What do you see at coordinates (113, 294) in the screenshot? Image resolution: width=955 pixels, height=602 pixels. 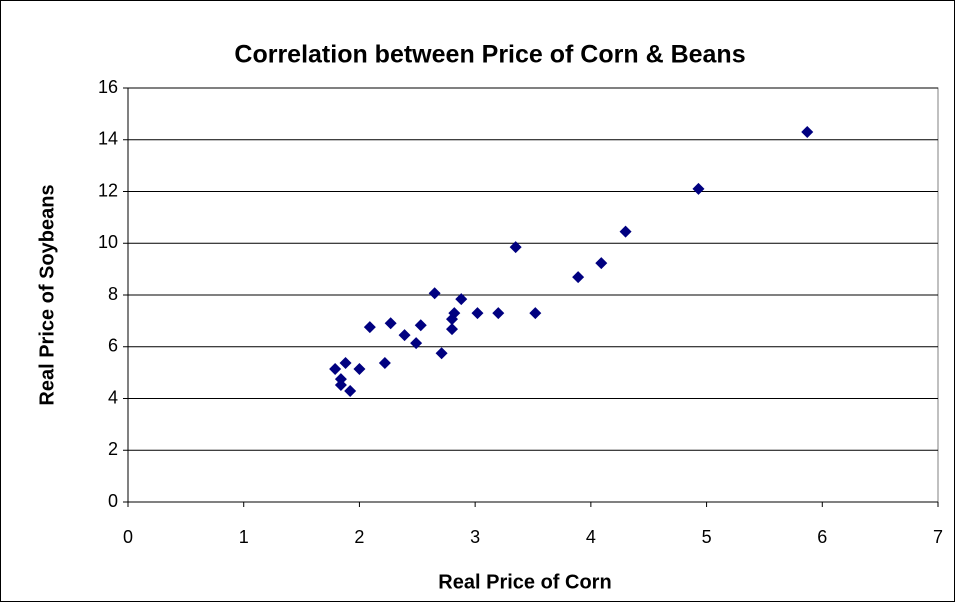 I see `y-tick-label: 8` at bounding box center [113, 294].